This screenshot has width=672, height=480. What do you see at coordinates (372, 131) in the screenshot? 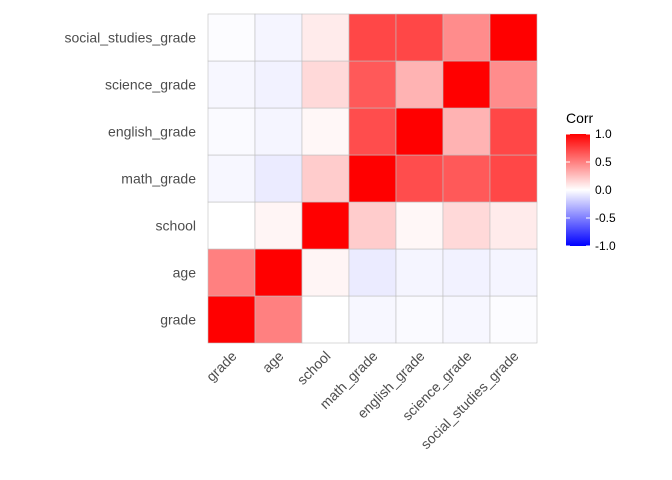
I see `heatmap-cell-english_grade-math_grade` at bounding box center [372, 131].